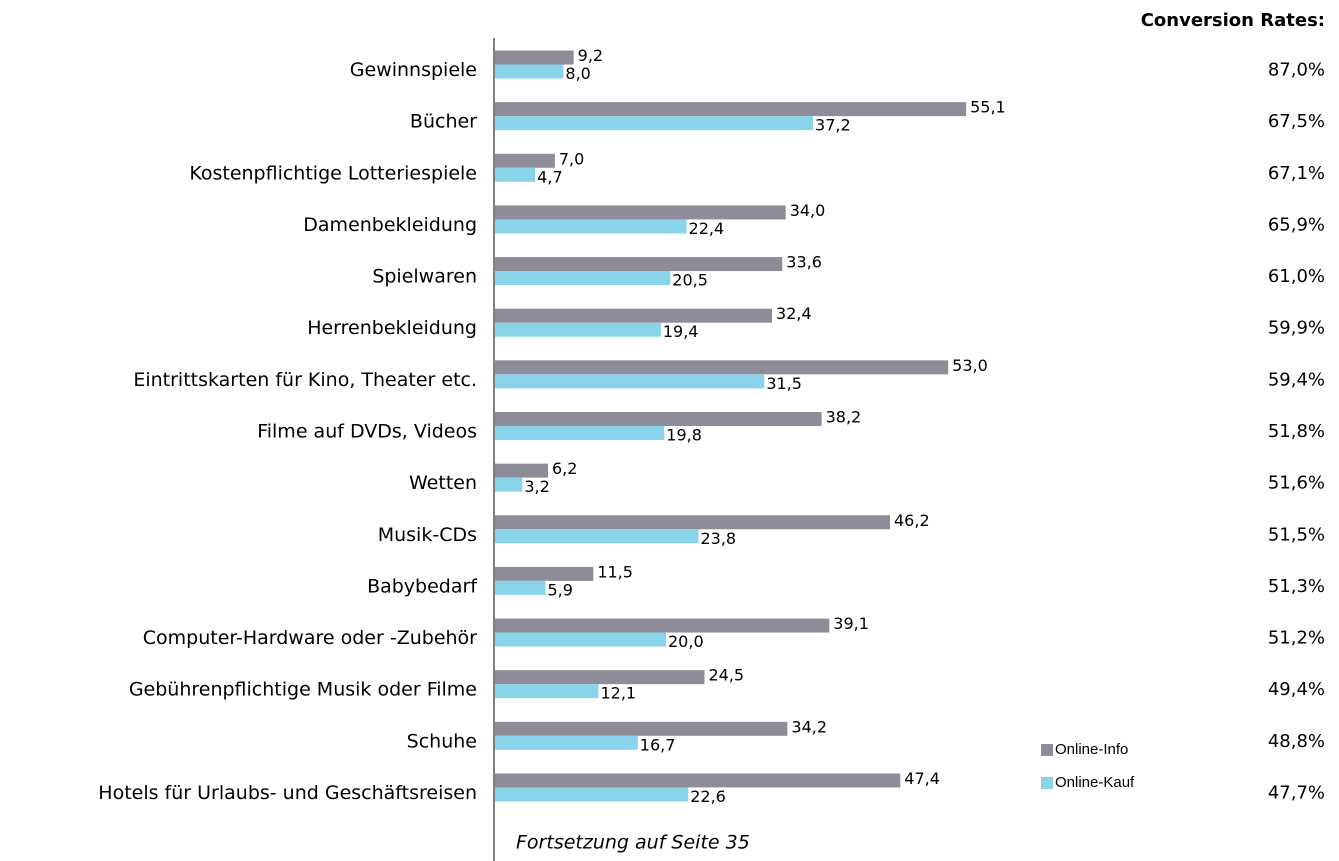 This screenshot has width=1339, height=861. What do you see at coordinates (686, 641) in the screenshot?
I see `value-label: 20,0` at bounding box center [686, 641].